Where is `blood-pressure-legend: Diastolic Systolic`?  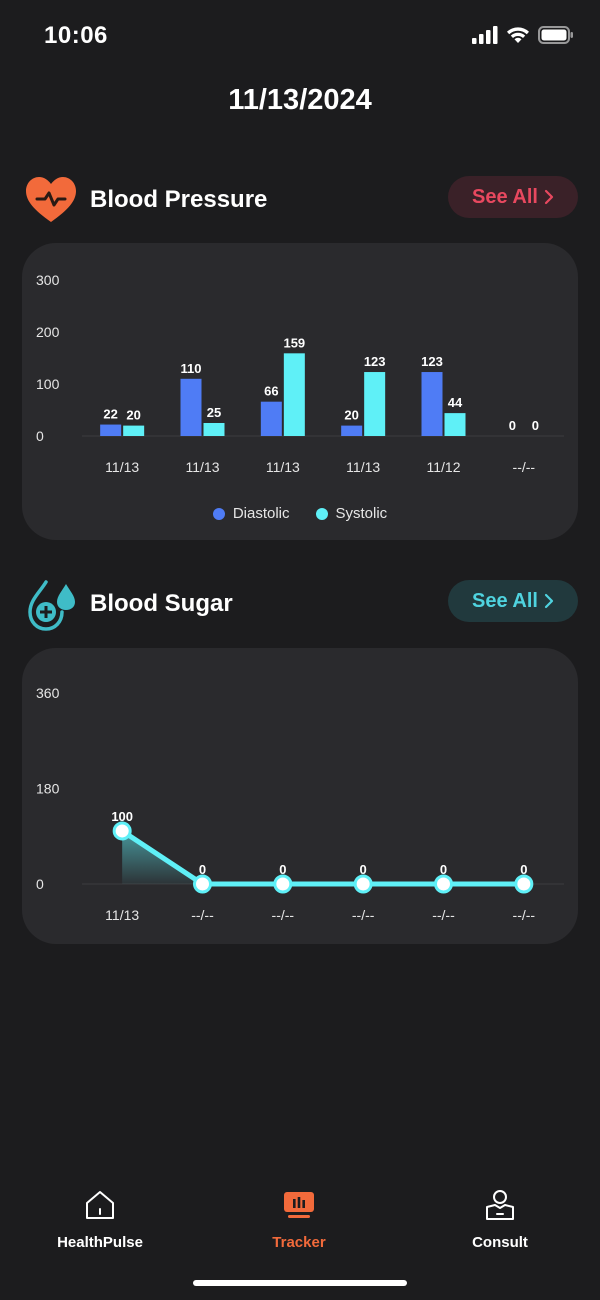
blood-pressure-legend: Diastolic Systolic is located at coordinates (300, 513).